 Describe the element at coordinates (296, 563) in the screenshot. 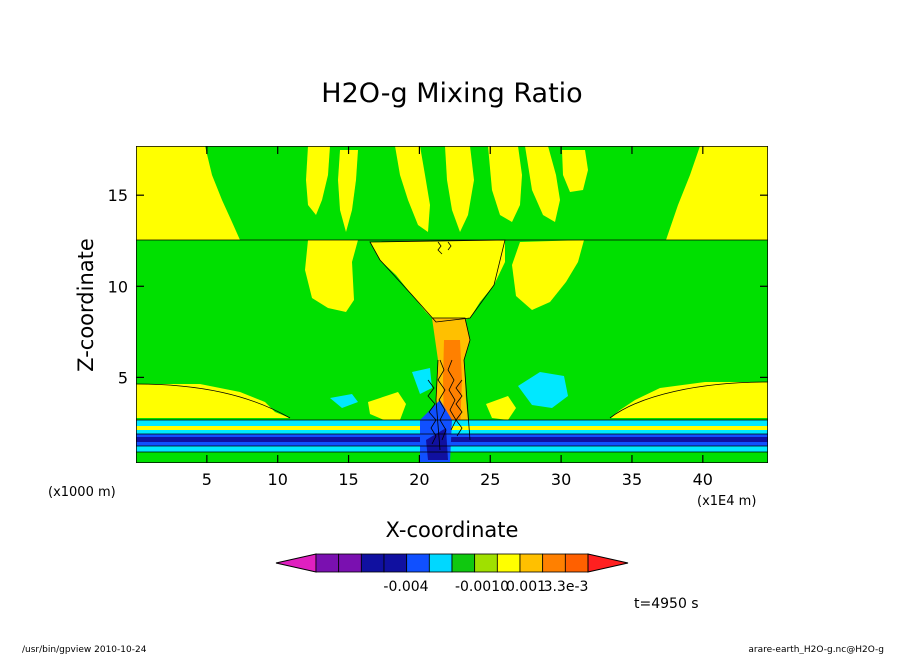

I see `colorbar-arrow-left` at that location.